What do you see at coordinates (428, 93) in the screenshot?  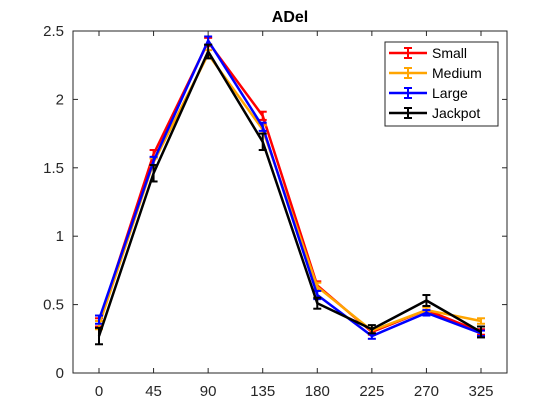 I see `legend-item: Large` at bounding box center [428, 93].